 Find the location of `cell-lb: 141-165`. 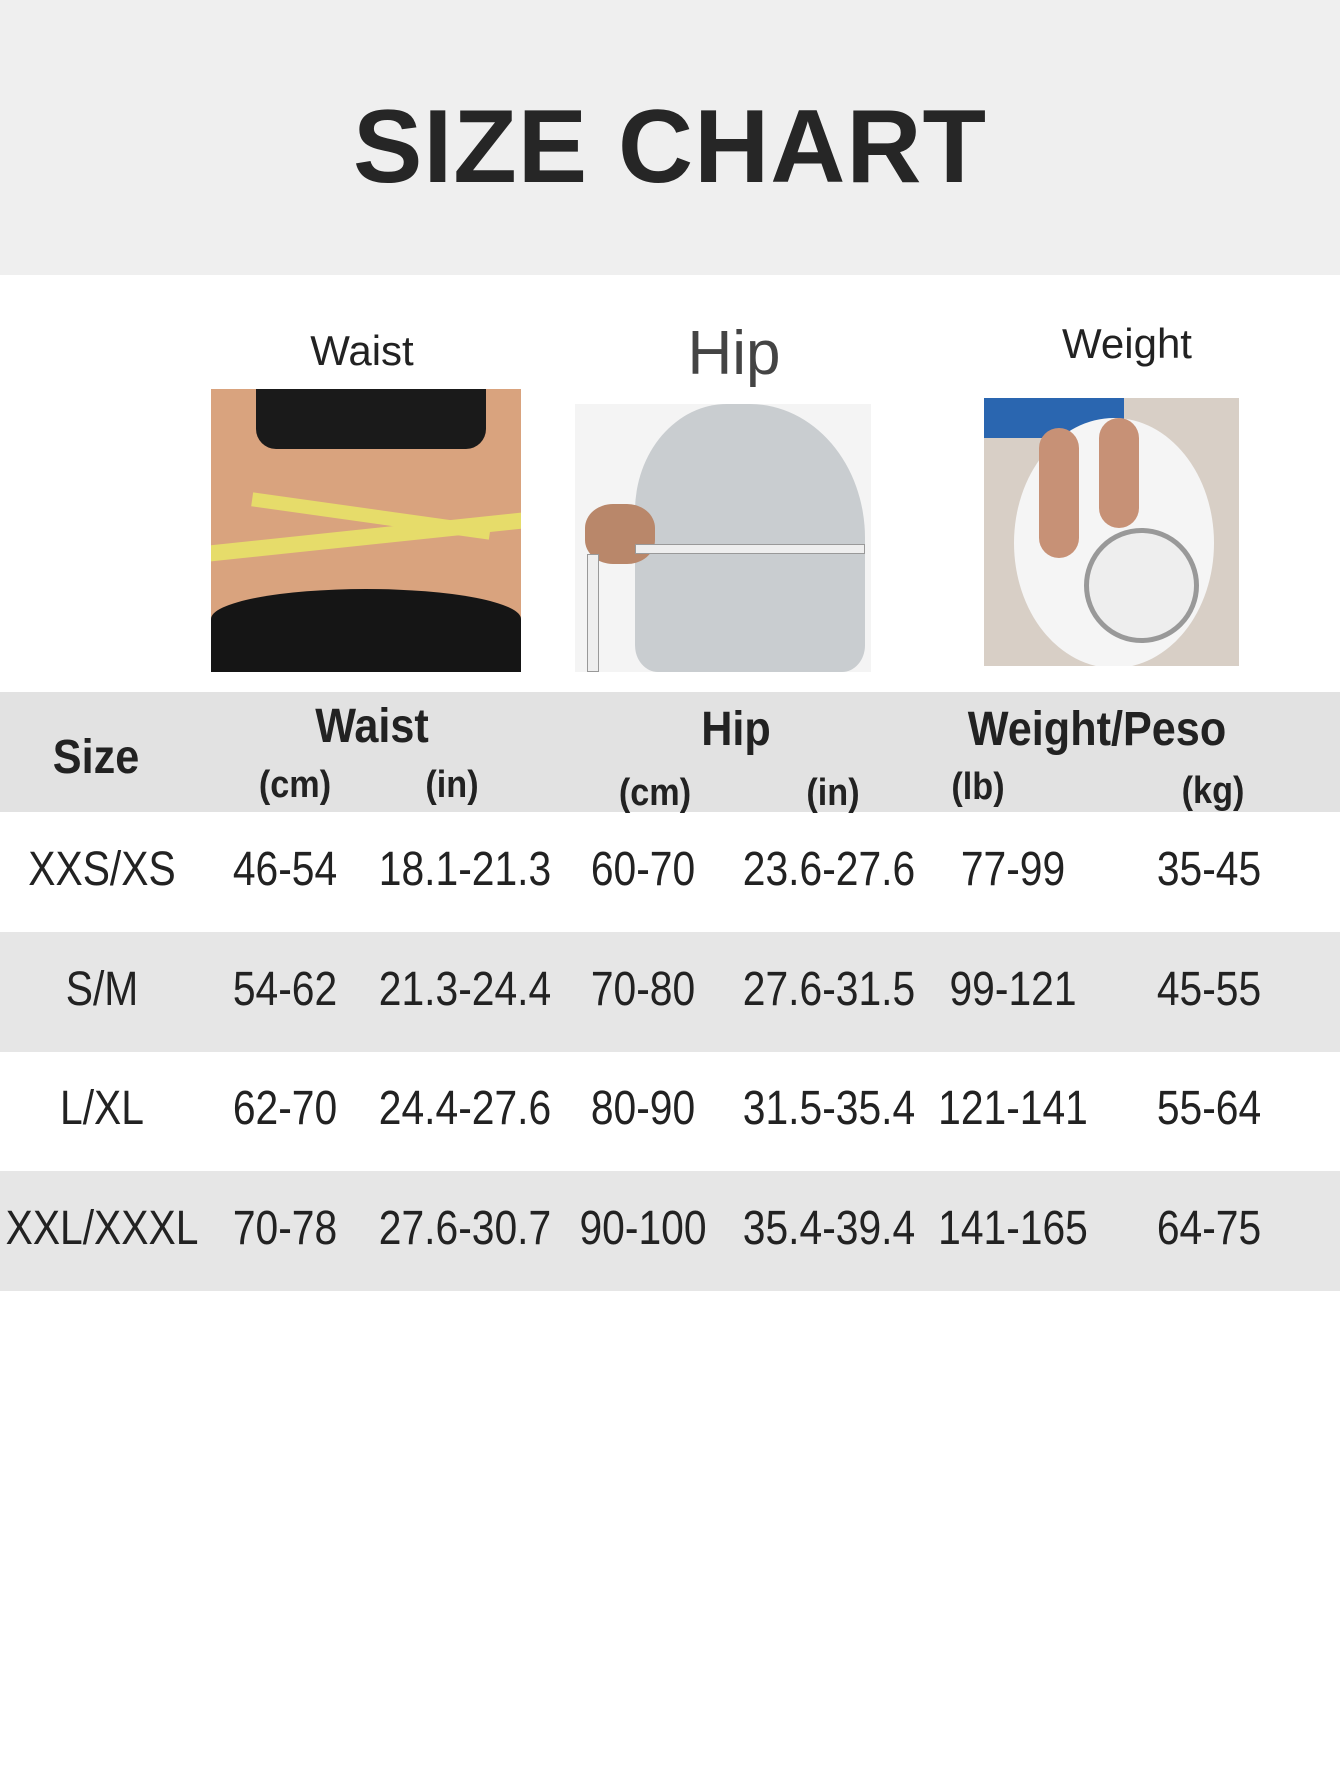

cell-lb: 141-165 is located at coordinates (1013, 1228).